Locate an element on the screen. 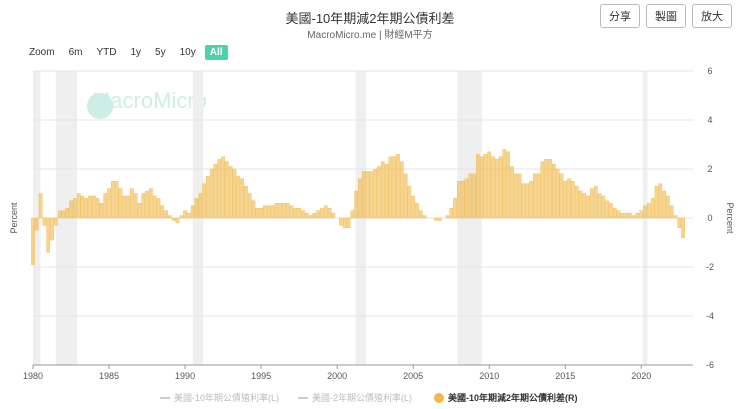 This screenshot has height=409, width=740. x-tick-label: 1985 is located at coordinates (109, 376).